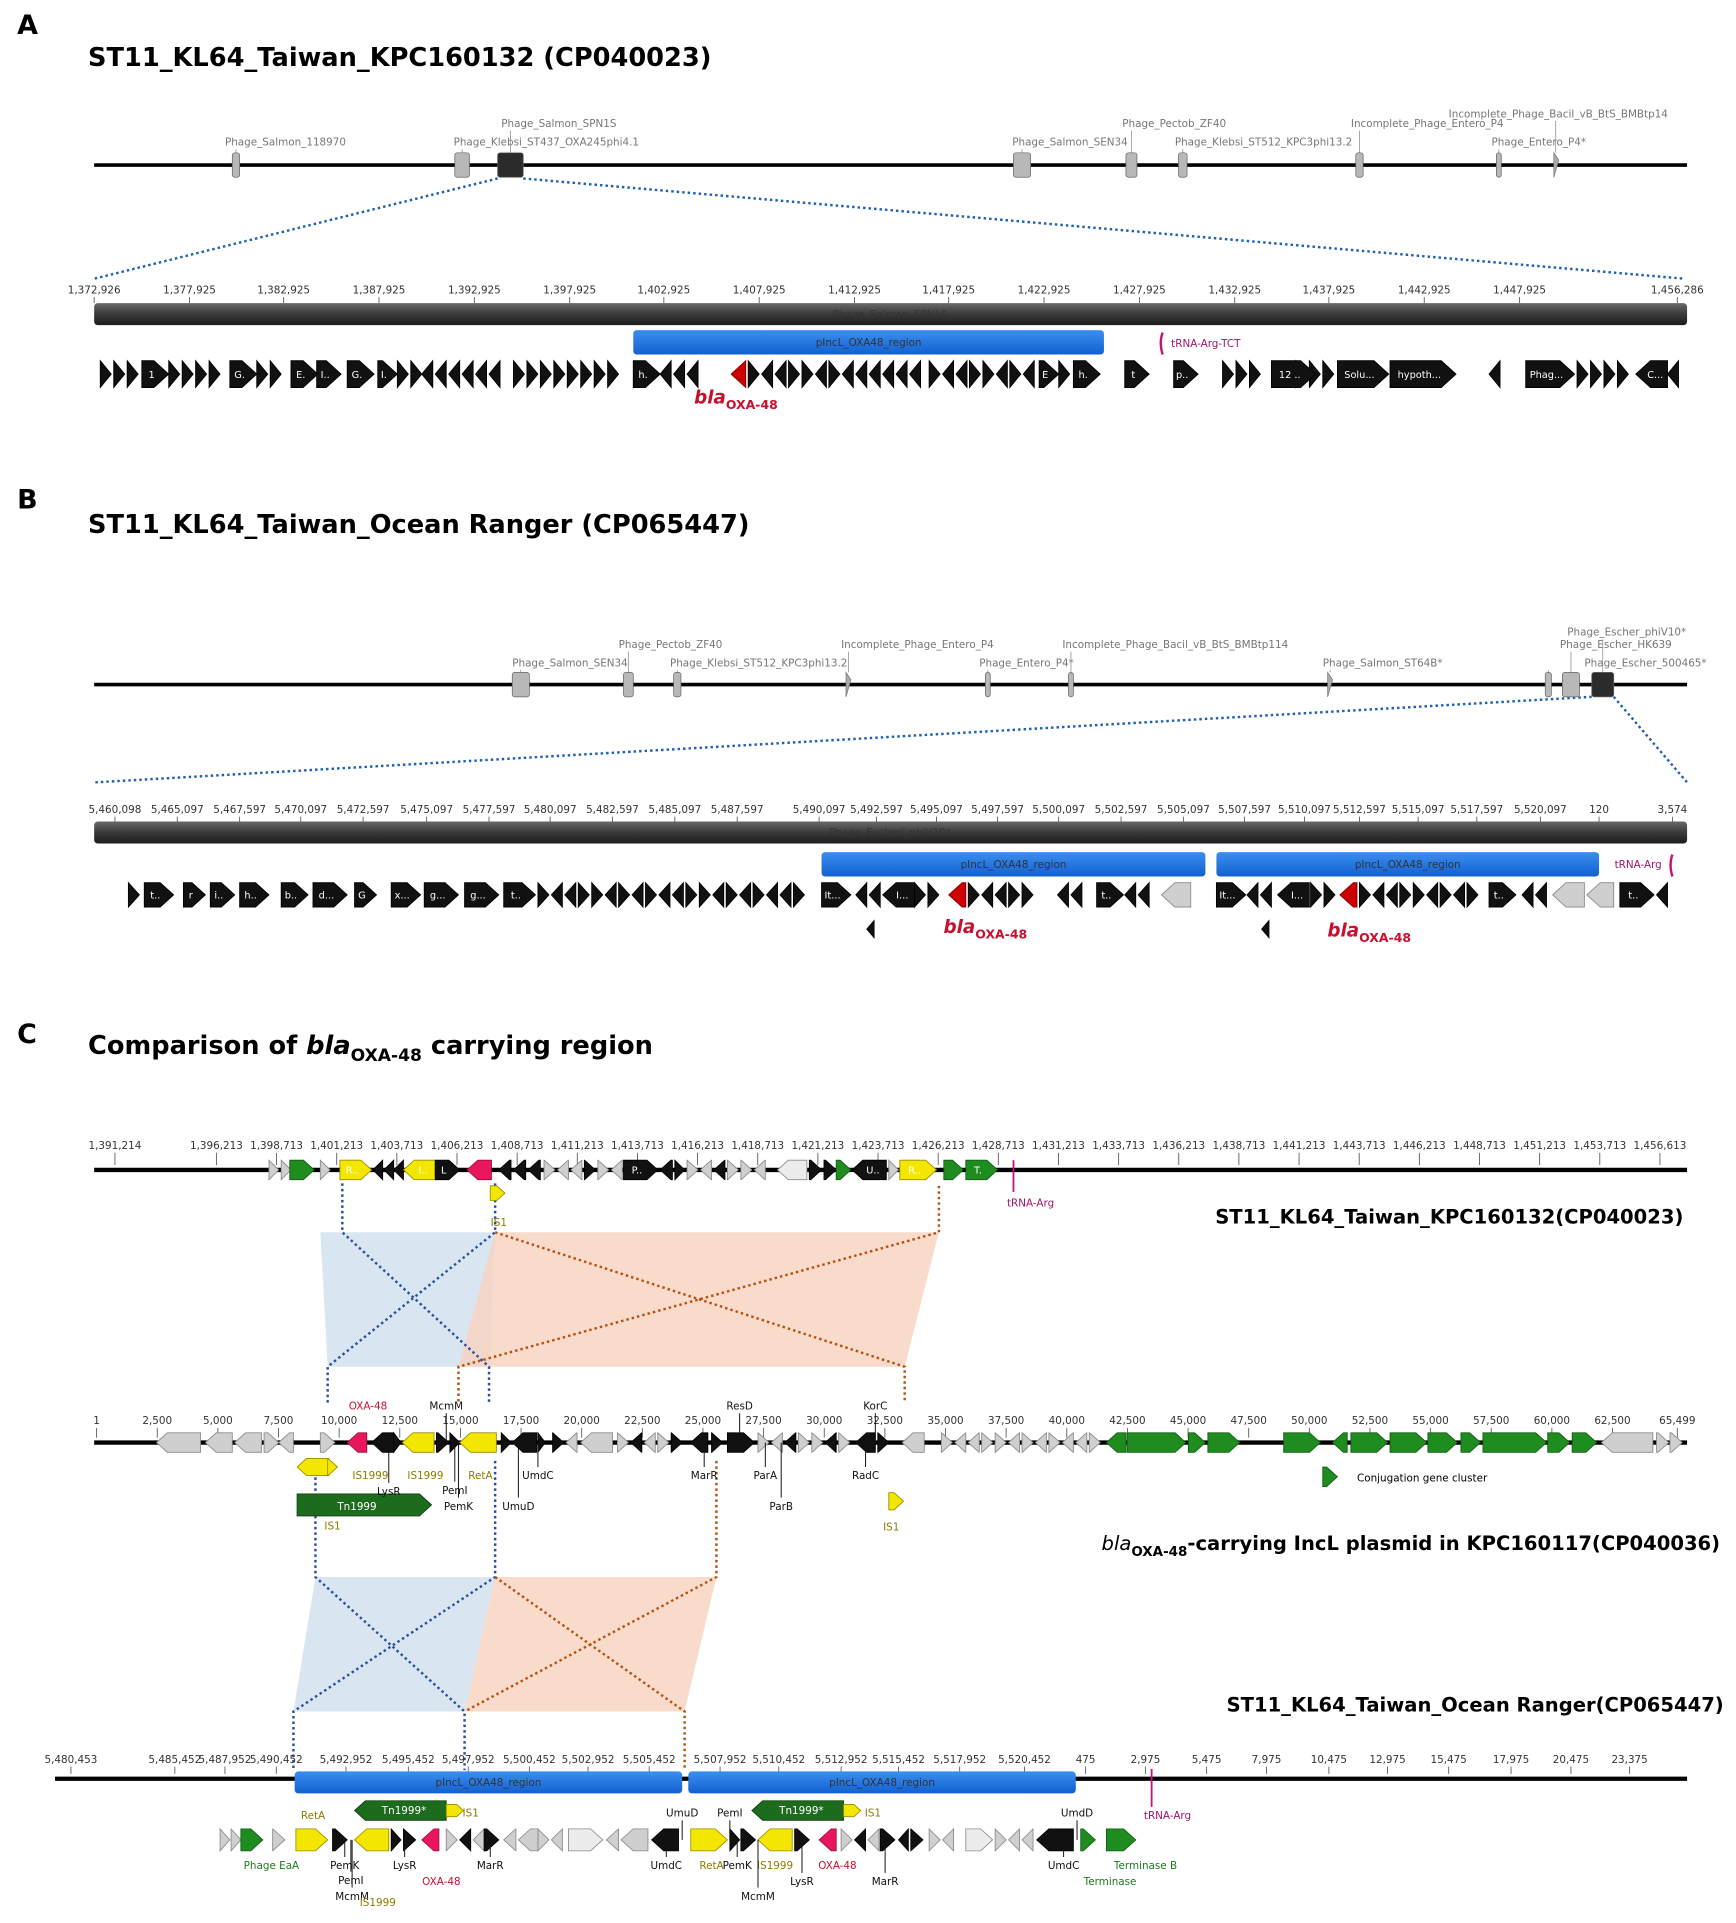  What do you see at coordinates (674, 810) in the screenshot?
I see `tick-label: 5,485,097` at bounding box center [674, 810].